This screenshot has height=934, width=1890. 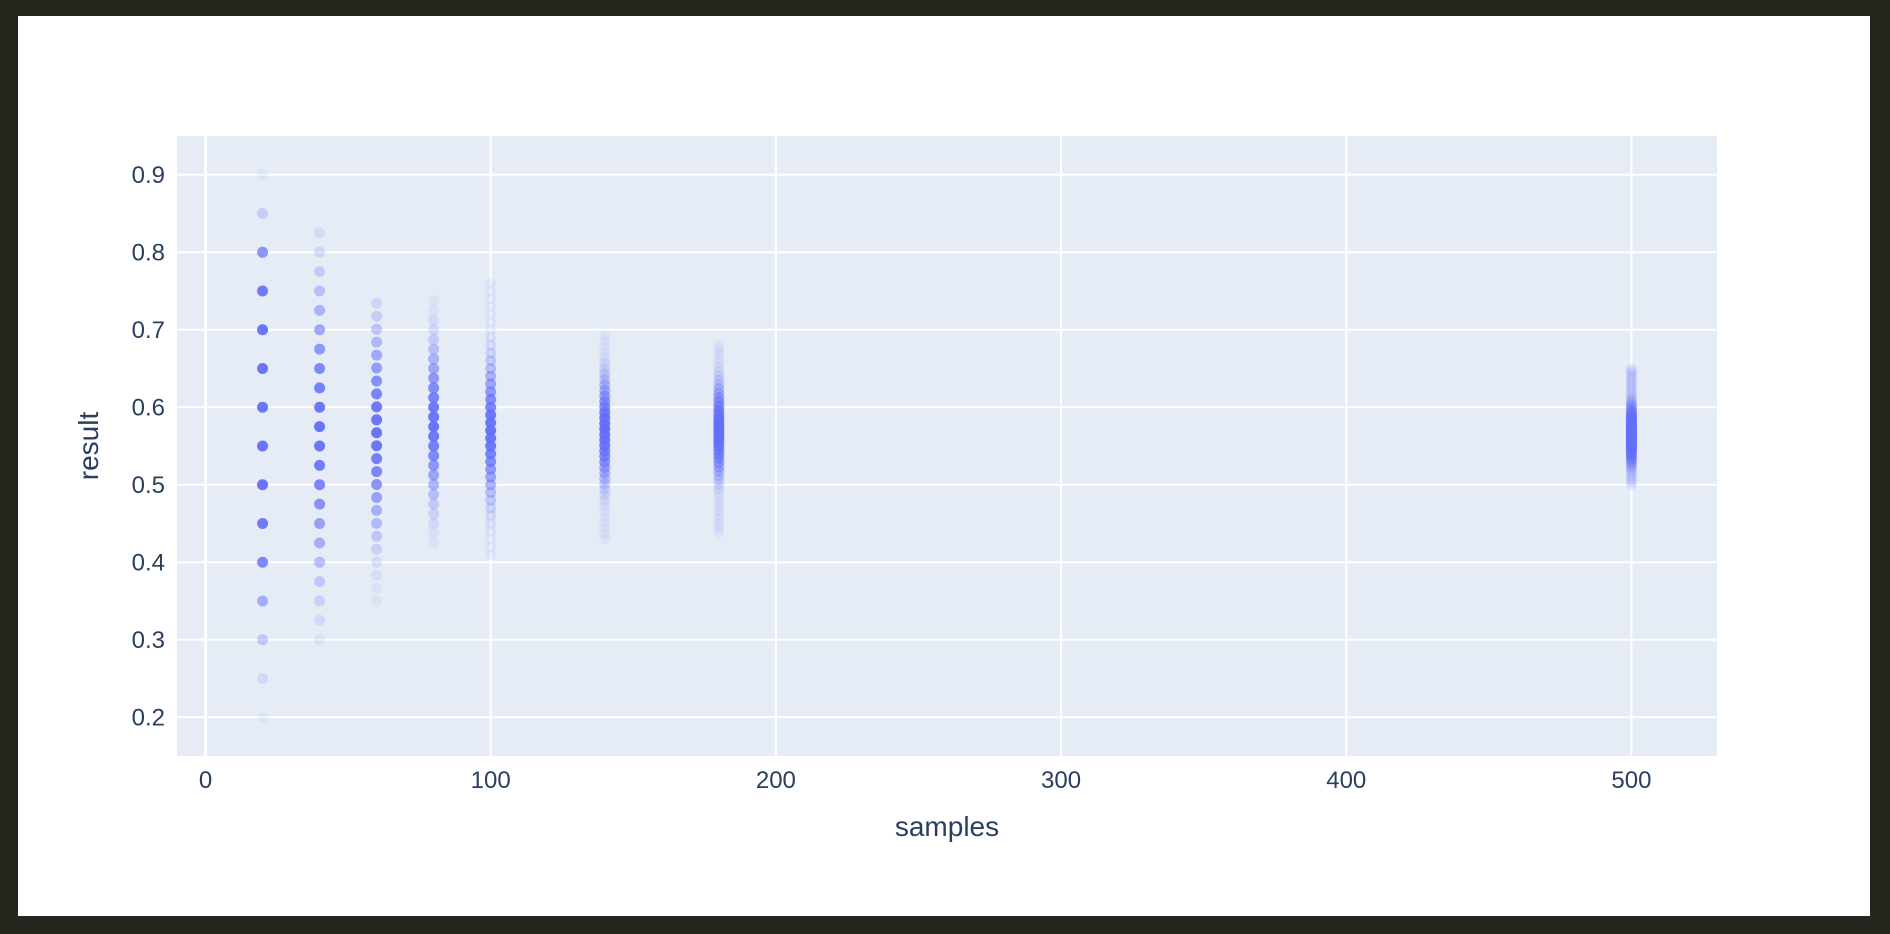 What do you see at coordinates (148, 175) in the screenshot?
I see `y-tick-label: 0.9` at bounding box center [148, 175].